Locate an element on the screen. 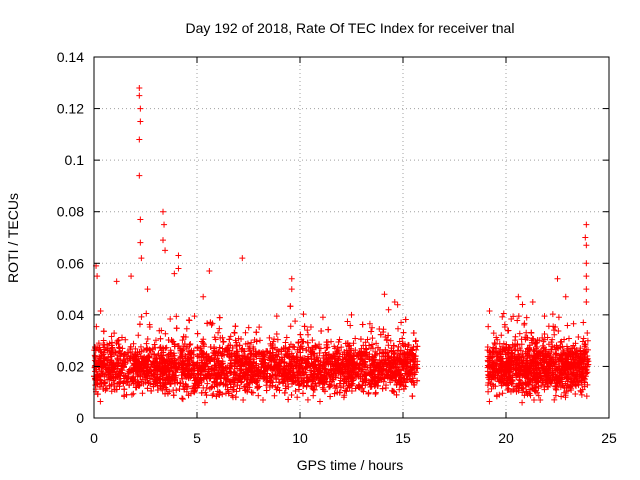 The width and height of the screenshot is (640, 480). x-axis-label: GPS time / hours is located at coordinates (350, 465).